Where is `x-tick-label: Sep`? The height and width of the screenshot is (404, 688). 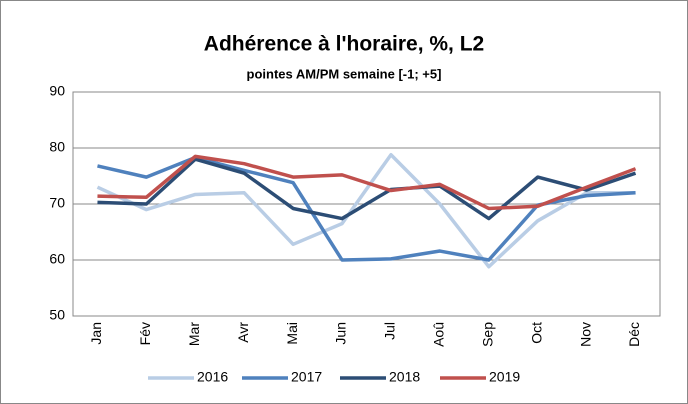 x-tick-label: Sep is located at coordinates (487, 334).